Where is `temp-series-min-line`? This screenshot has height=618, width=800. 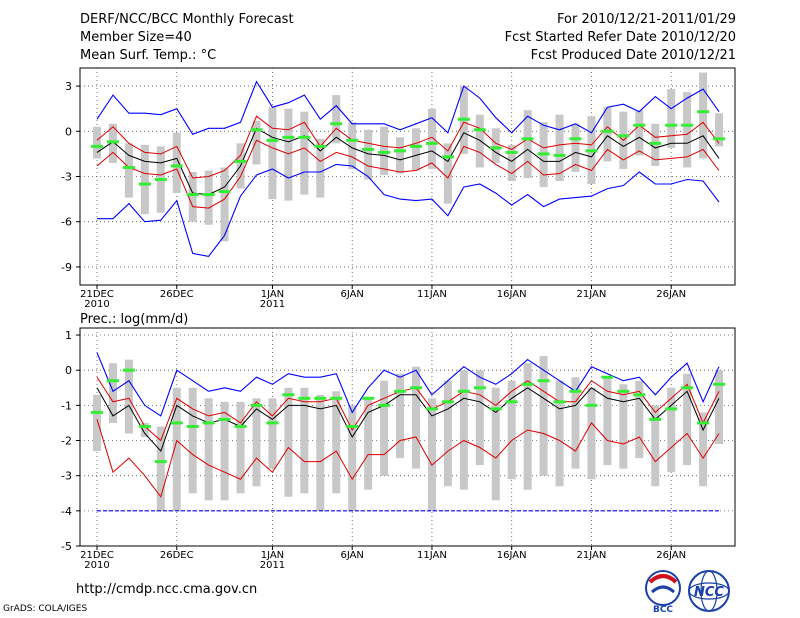
temp-series-min-line is located at coordinates (408, 210).